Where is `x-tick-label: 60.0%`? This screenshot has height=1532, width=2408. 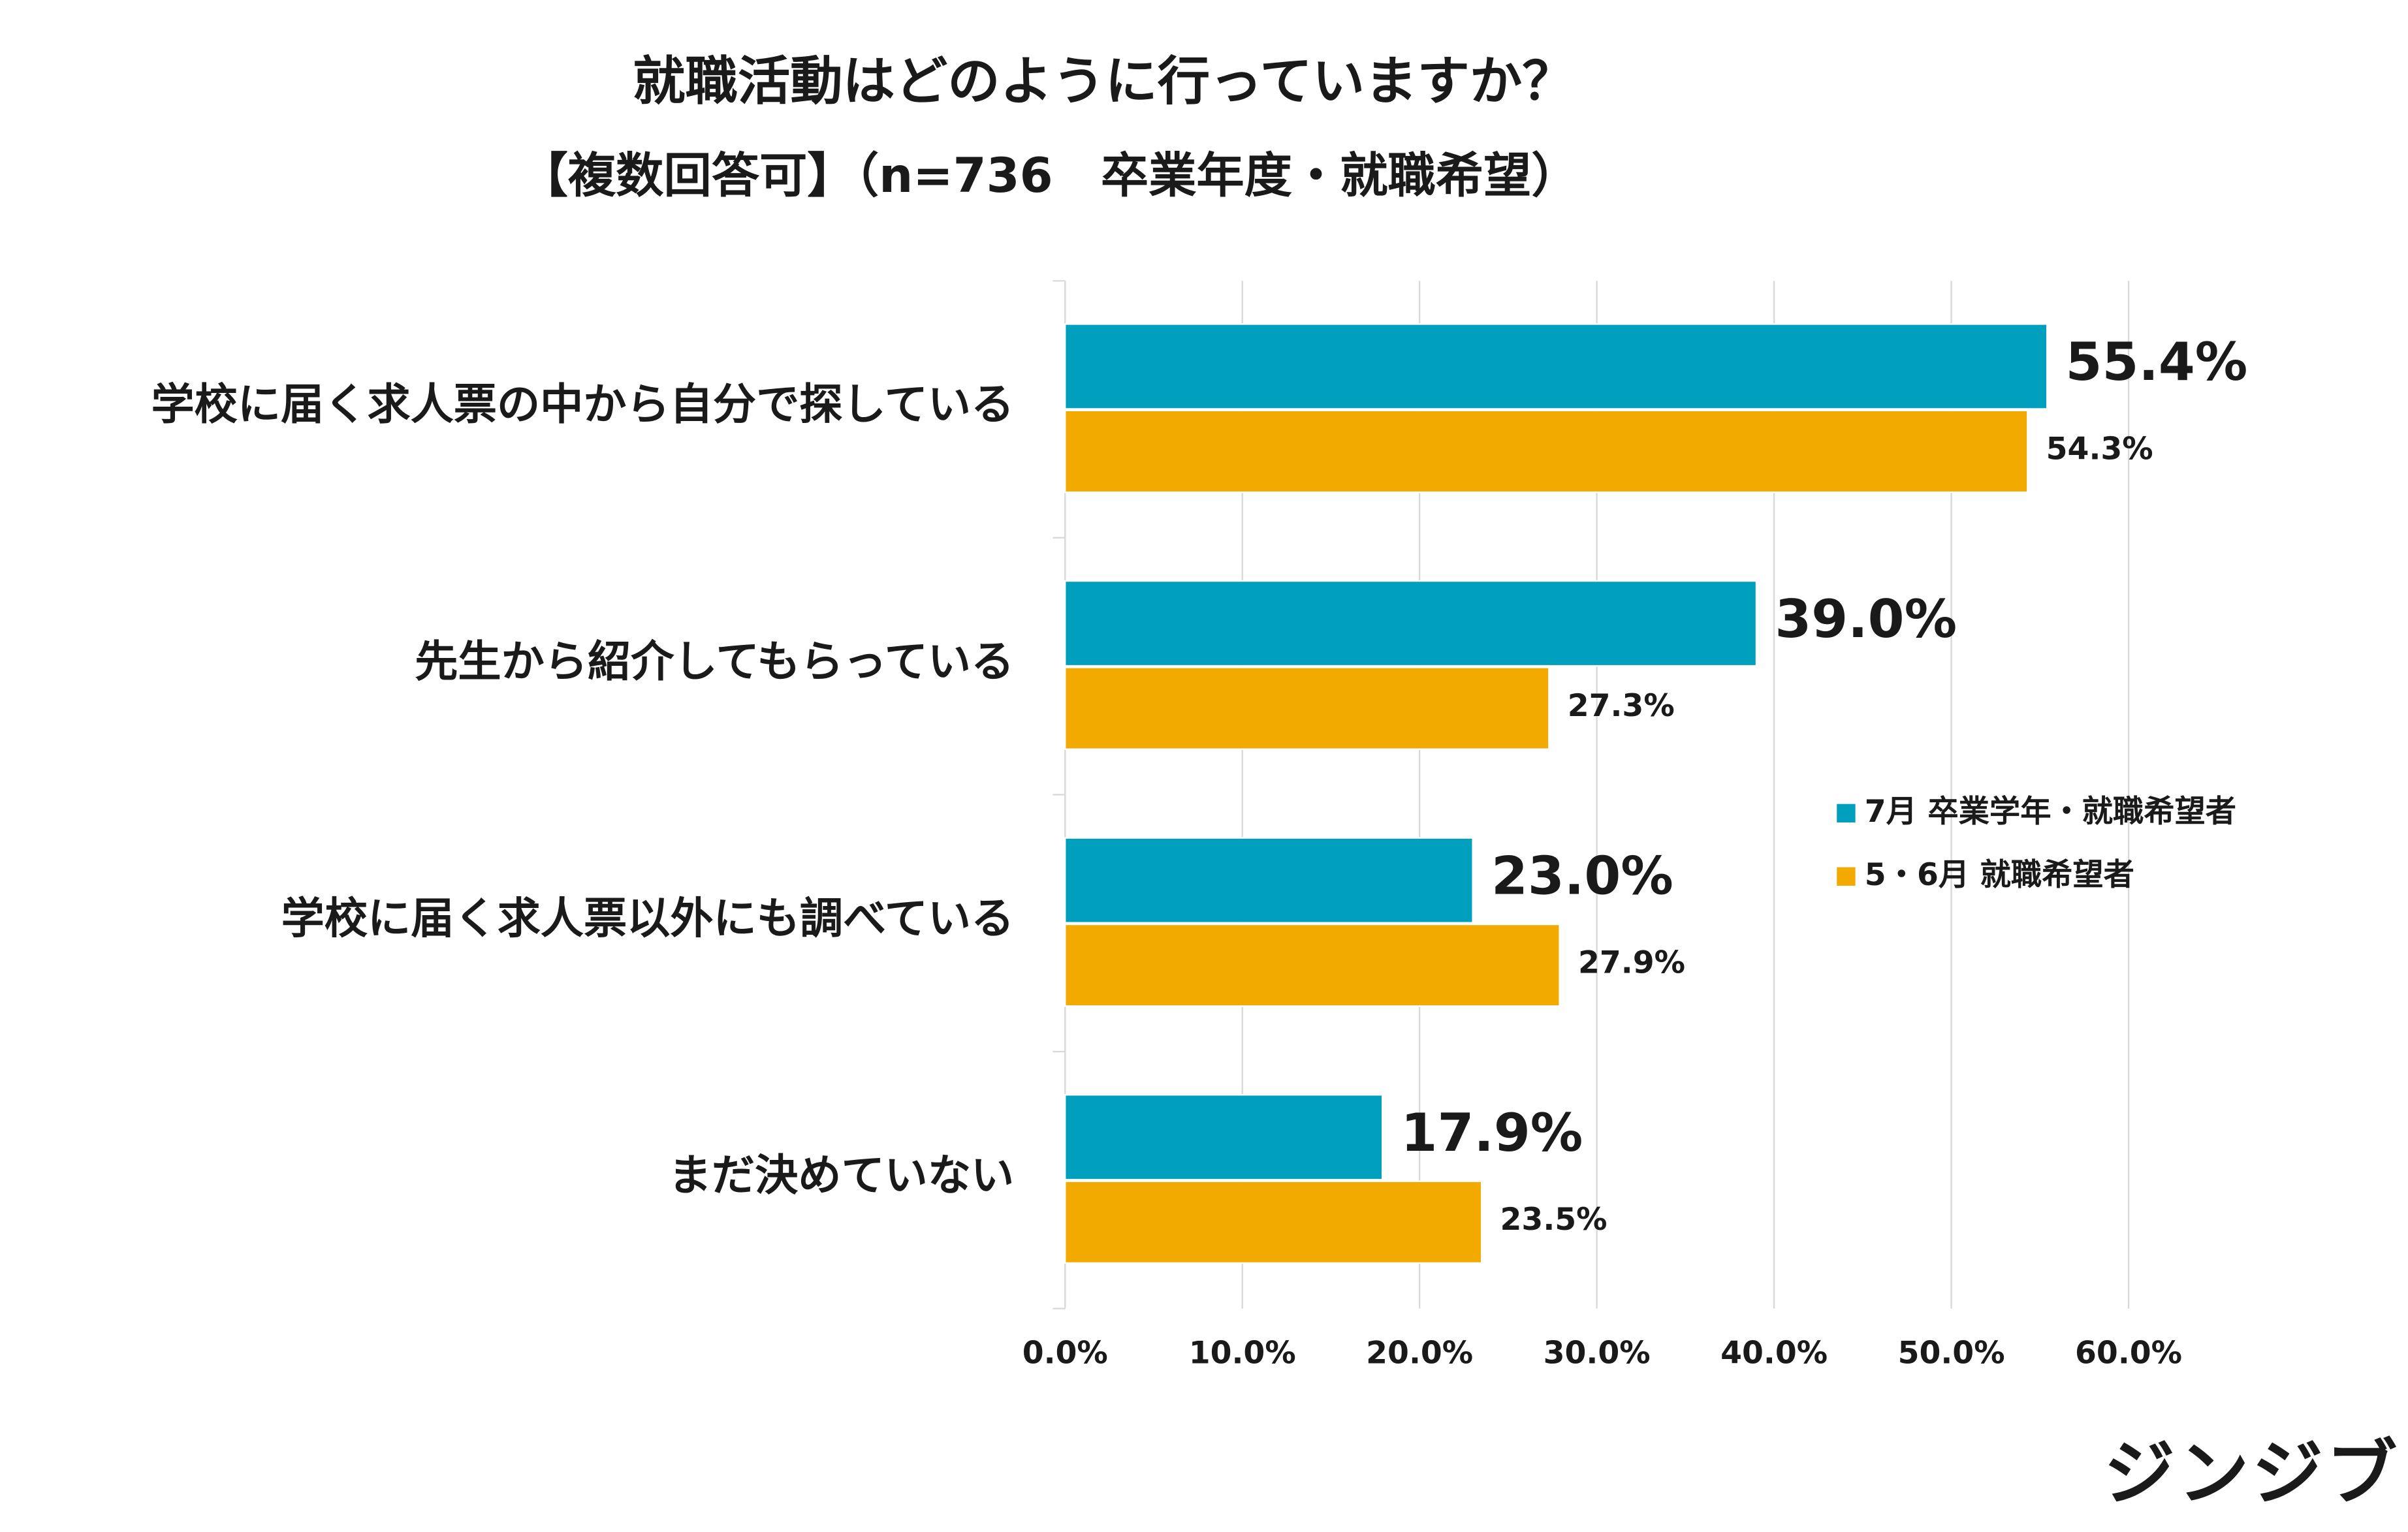
x-tick-label: 60.0% is located at coordinates (2128, 1354).